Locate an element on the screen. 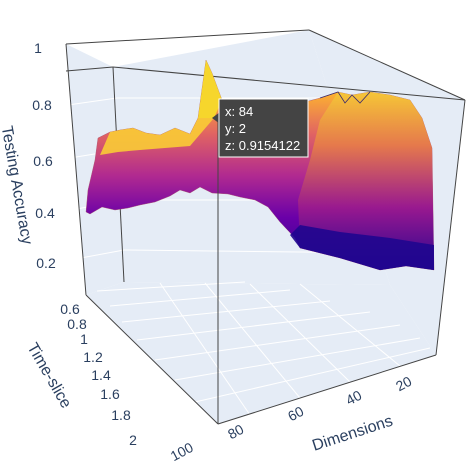 The image size is (474, 474). x-tick-1: 80 is located at coordinates (235, 432).